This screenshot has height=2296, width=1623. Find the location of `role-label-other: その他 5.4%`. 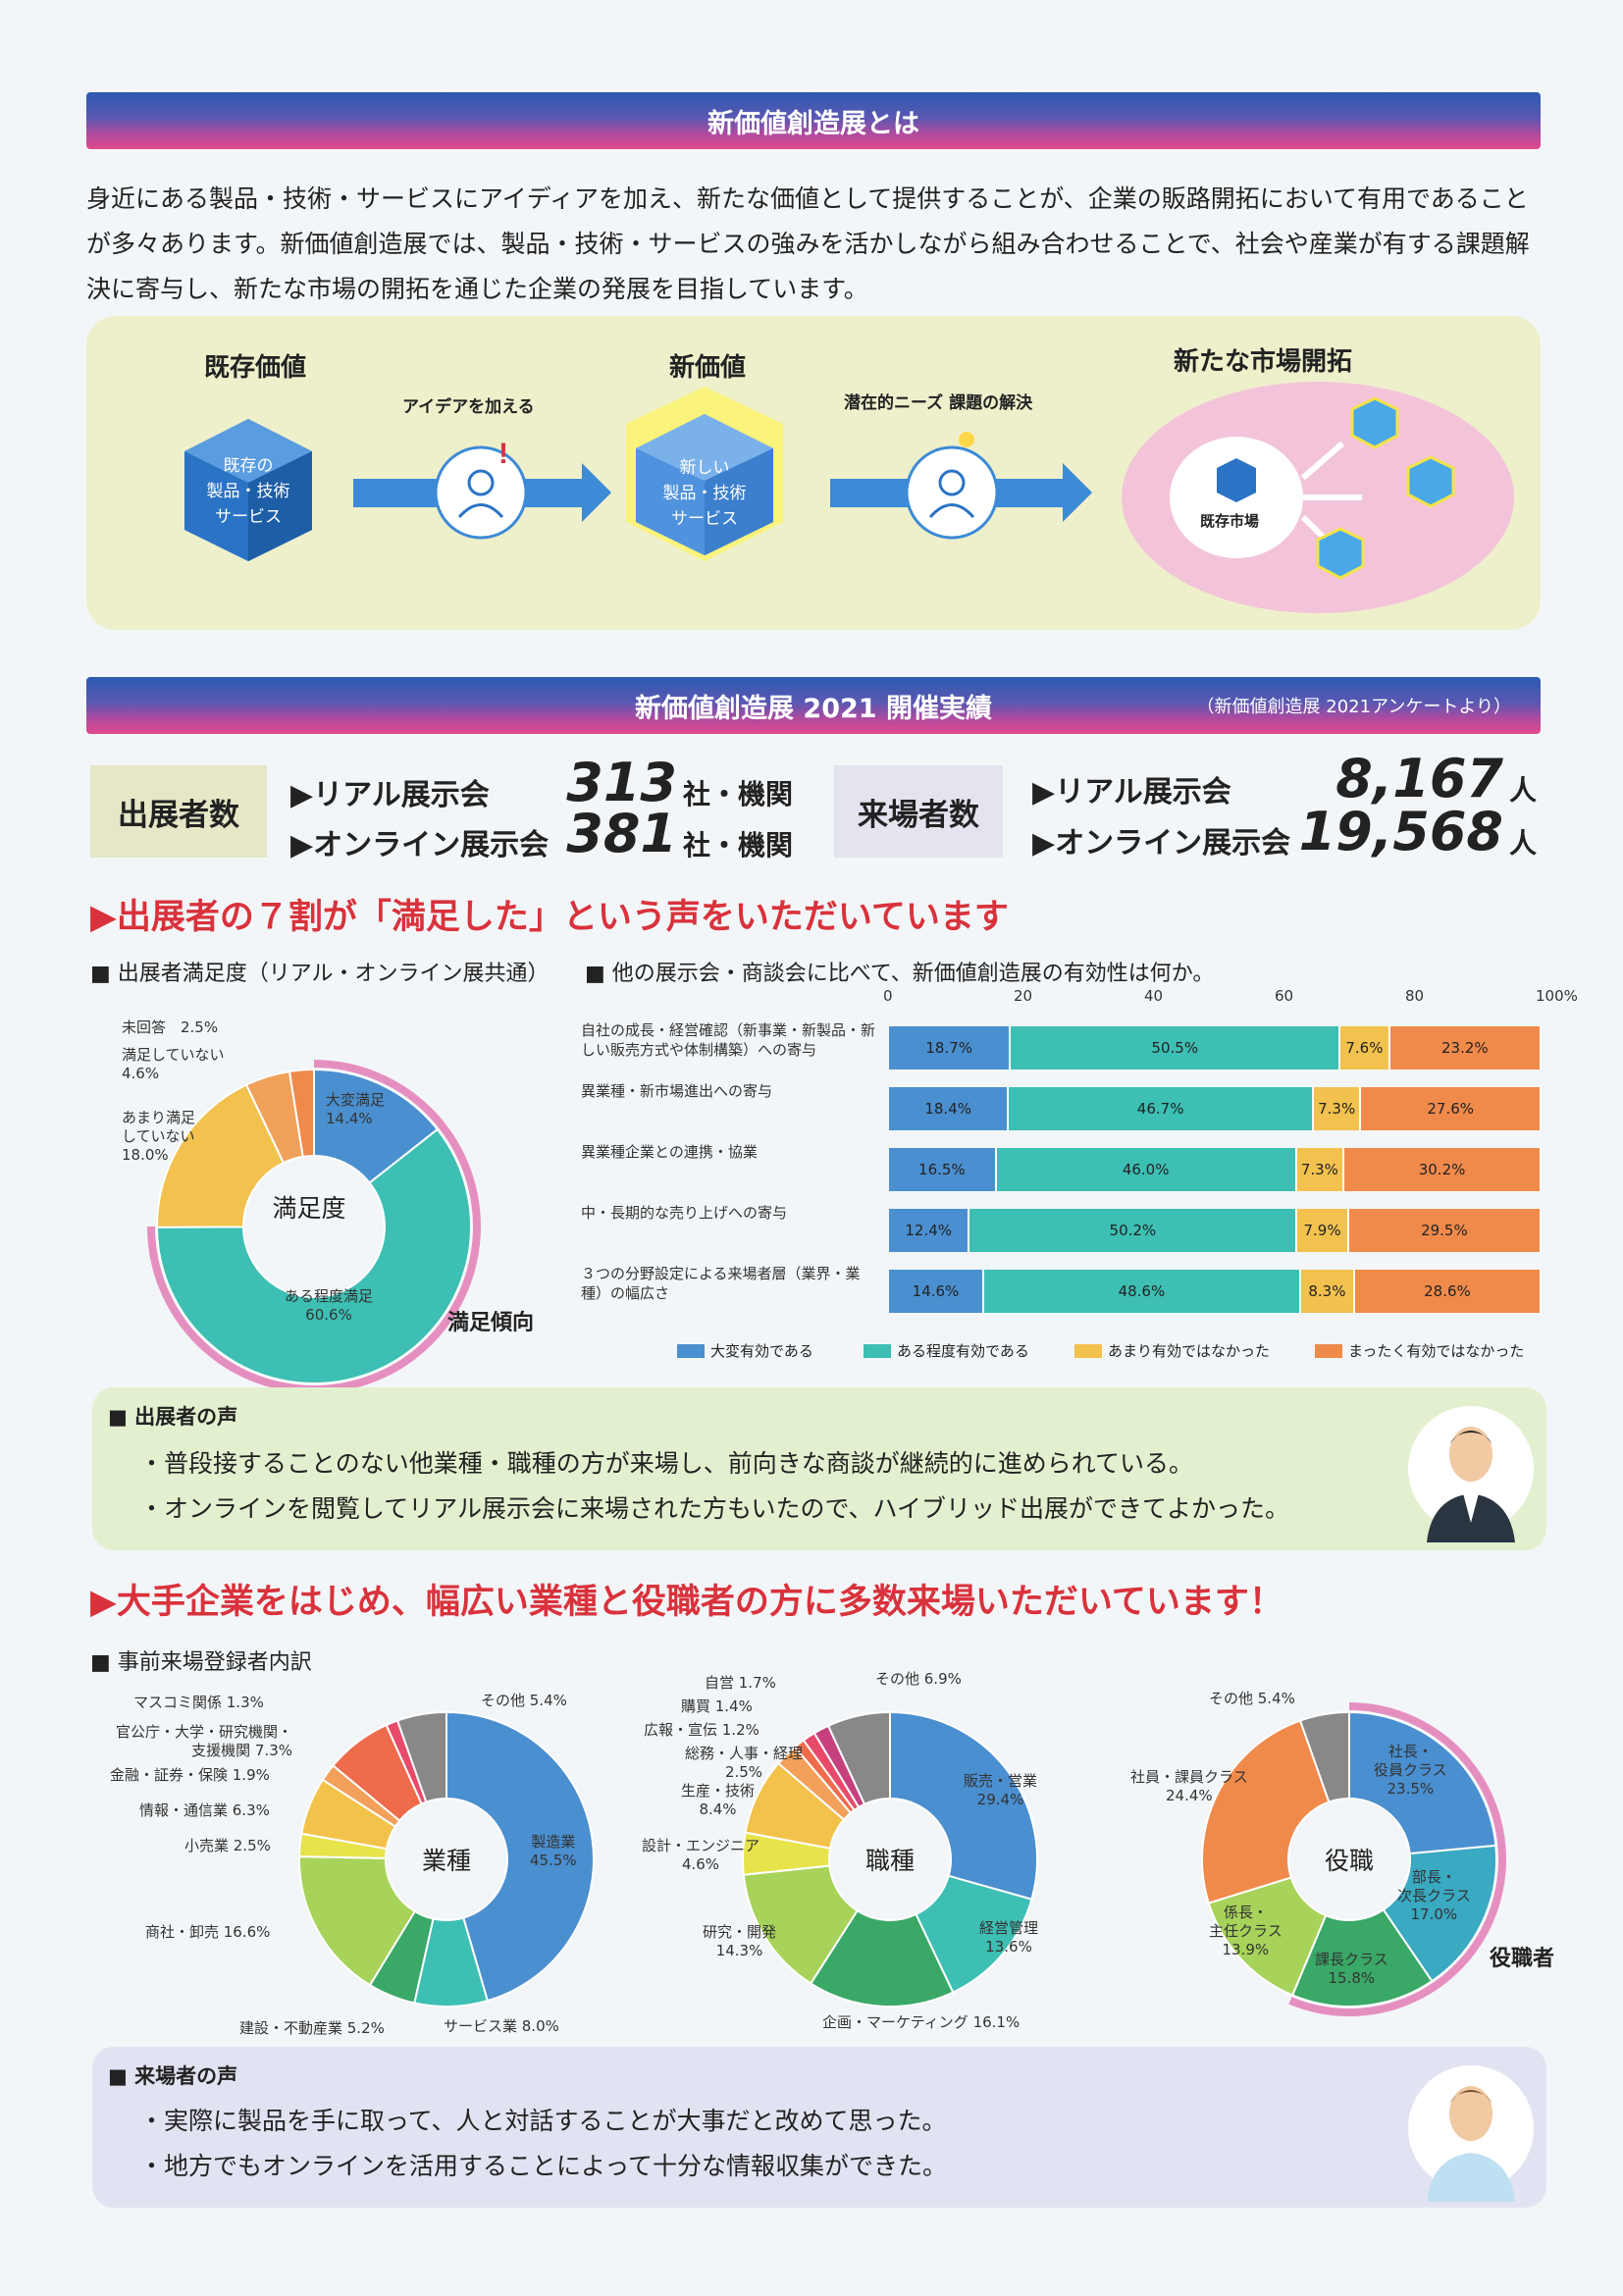

role-label-other: その他 5.4% is located at coordinates (1252, 1698).